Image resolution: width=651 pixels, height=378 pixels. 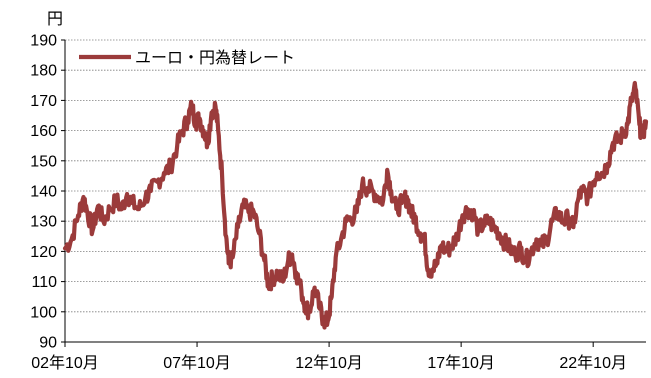 What do you see at coordinates (55, 19) in the screenshot?
I see `y-axis-unit-label: 円` at bounding box center [55, 19].